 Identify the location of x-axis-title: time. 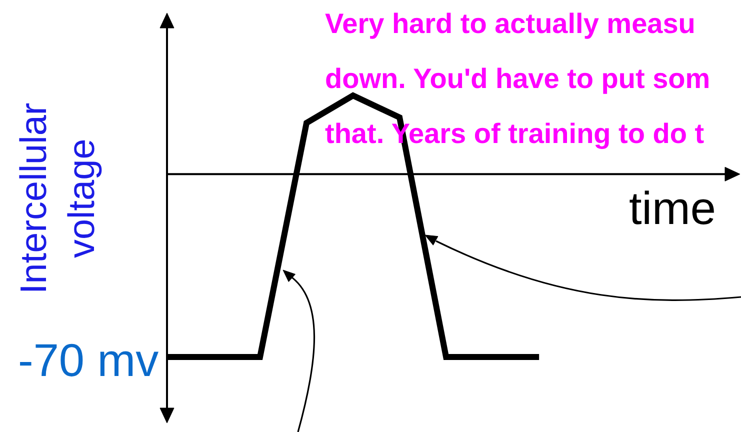
(672, 208).